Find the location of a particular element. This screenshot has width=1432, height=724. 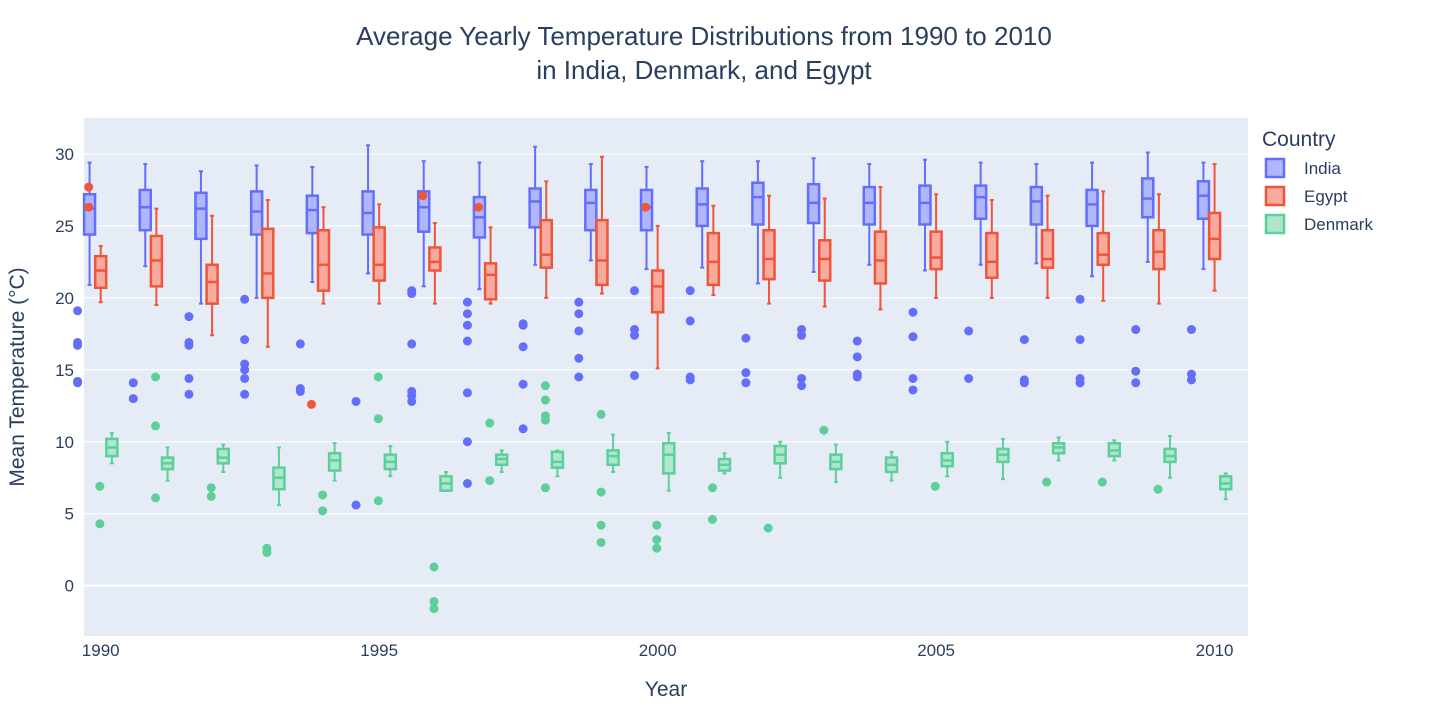

x-tick-label: 2000 is located at coordinates (658, 650).